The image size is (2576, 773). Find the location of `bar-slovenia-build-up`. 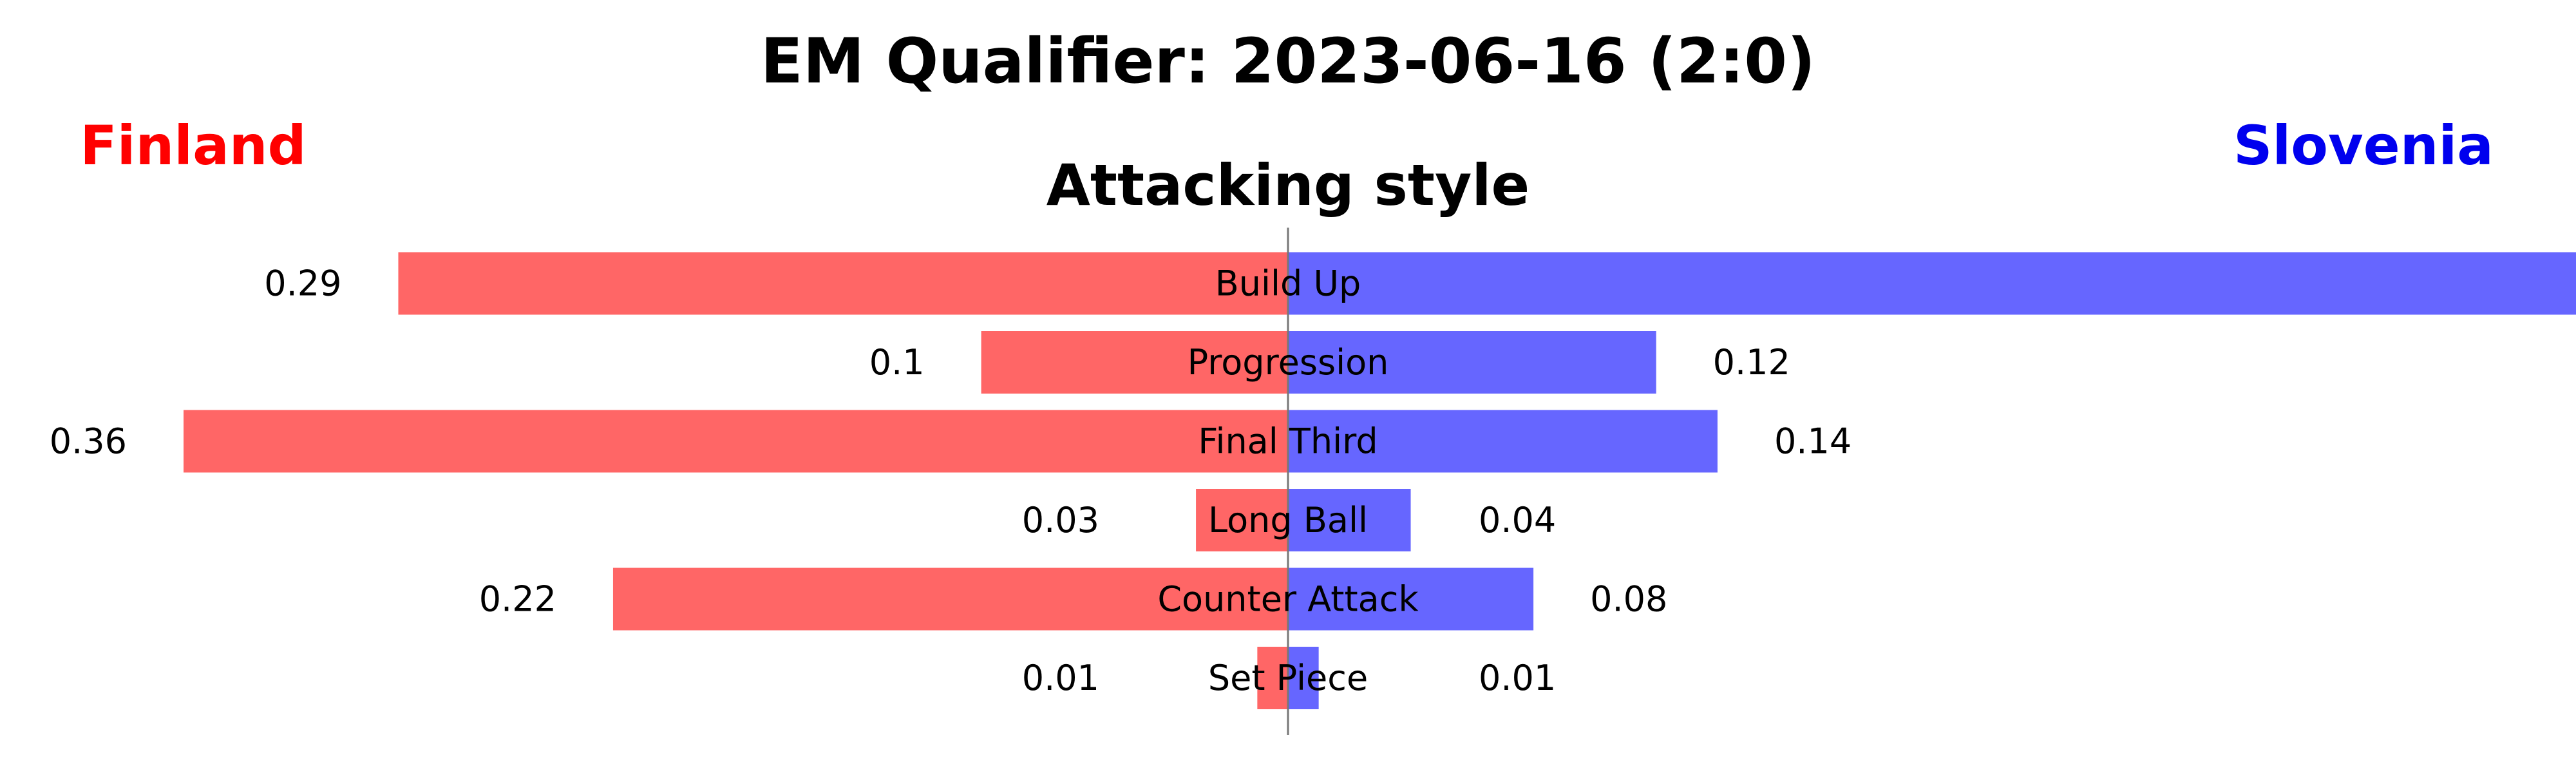

bar-slovenia-build-up is located at coordinates (1932, 283).